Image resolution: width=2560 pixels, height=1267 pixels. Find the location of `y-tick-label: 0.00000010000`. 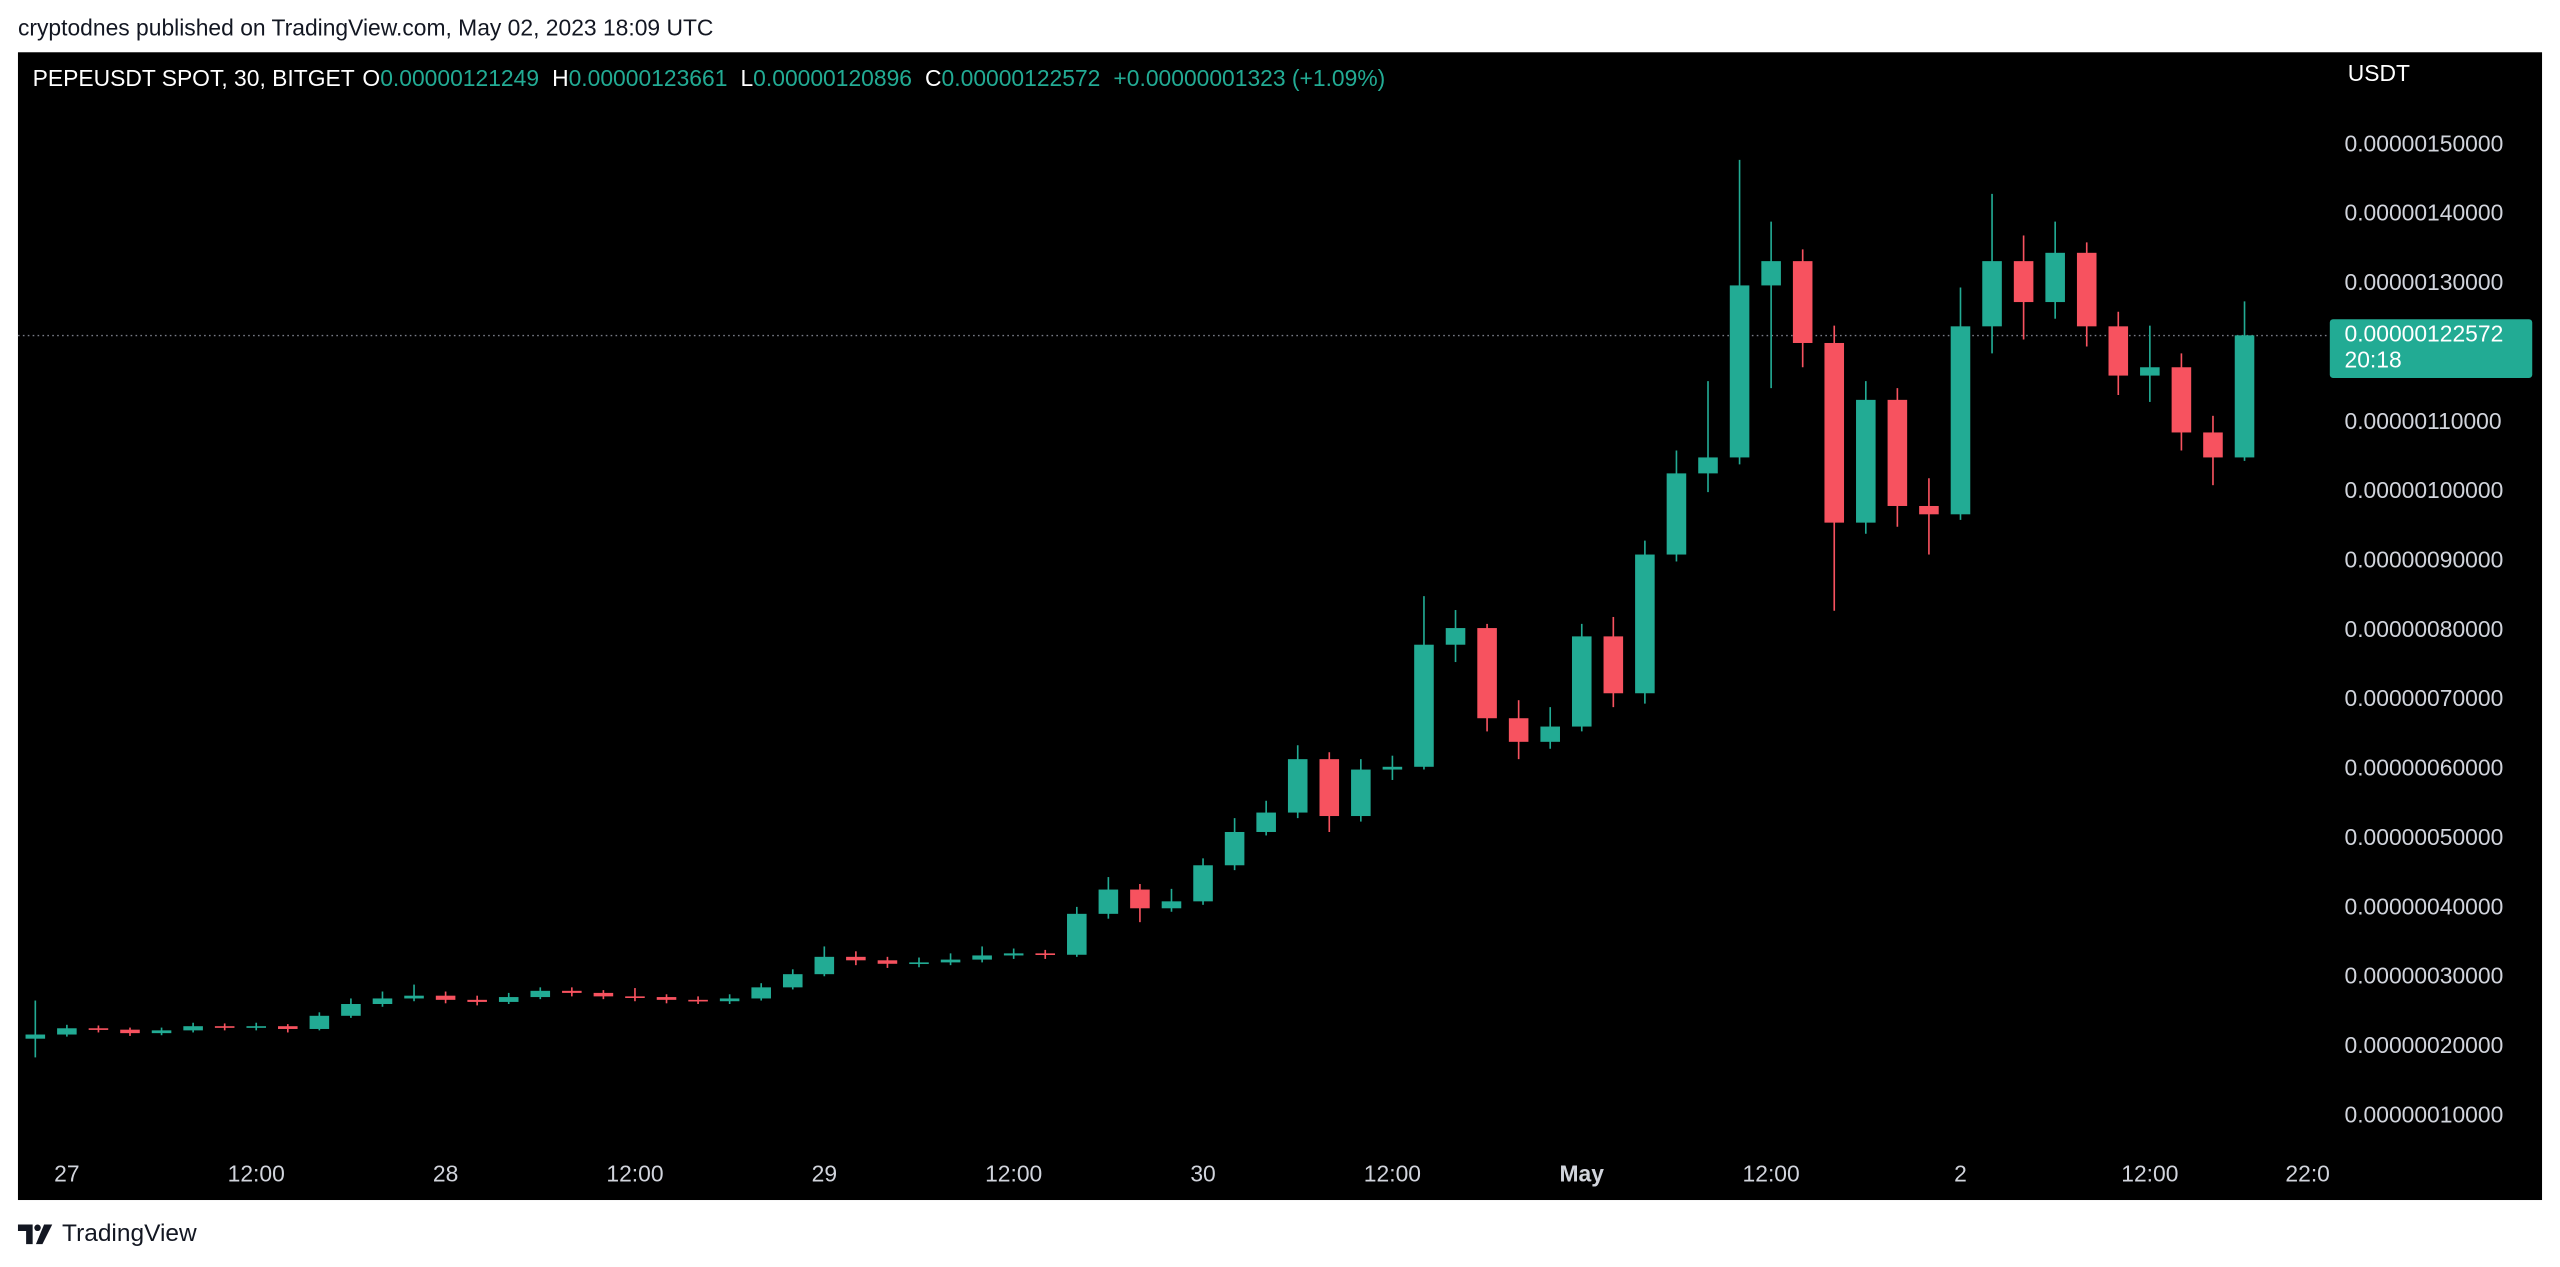

y-tick-label: 0.00000010000 is located at coordinates (2423, 1114).